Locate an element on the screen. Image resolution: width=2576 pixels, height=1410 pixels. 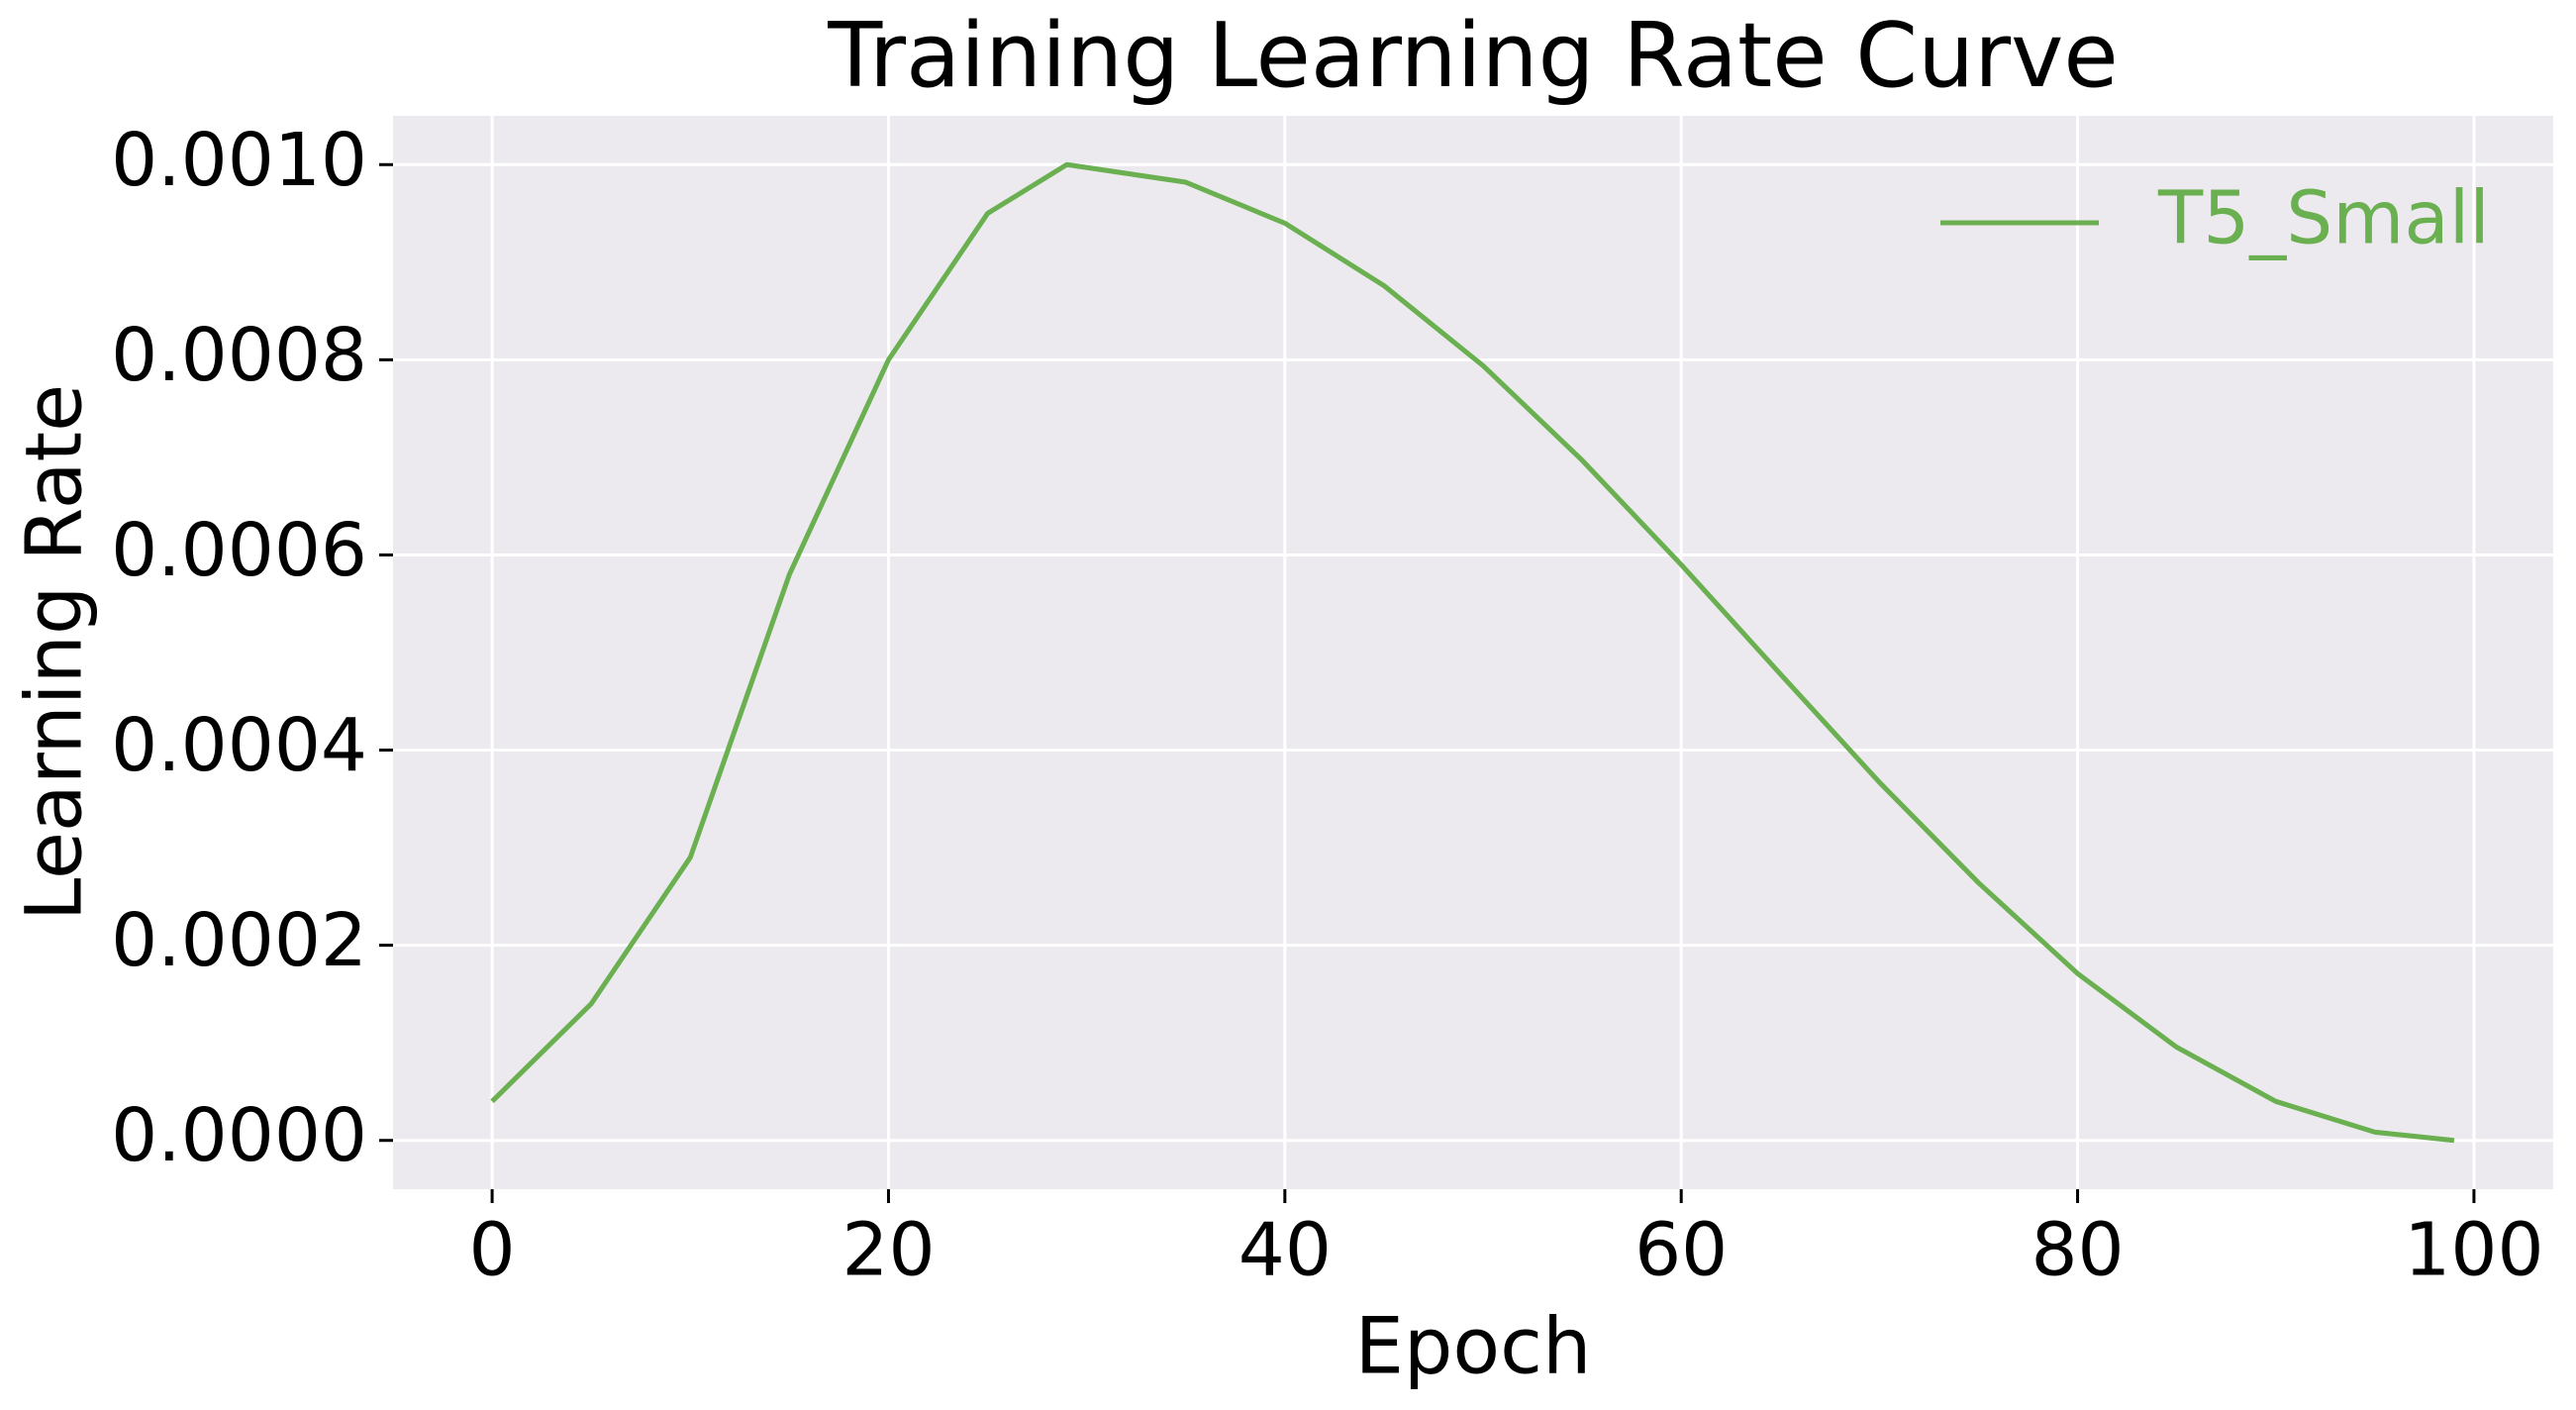
y-tick-label: 0.0000 is located at coordinates (239, 1135).